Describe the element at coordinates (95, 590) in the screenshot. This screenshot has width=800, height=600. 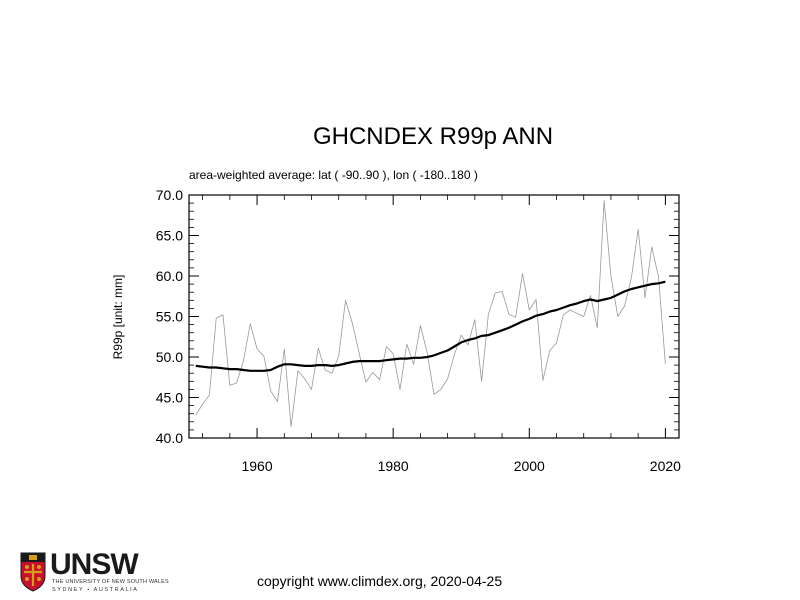
I see `logo-line2: SYDNEY • AUSTRALIA` at that location.